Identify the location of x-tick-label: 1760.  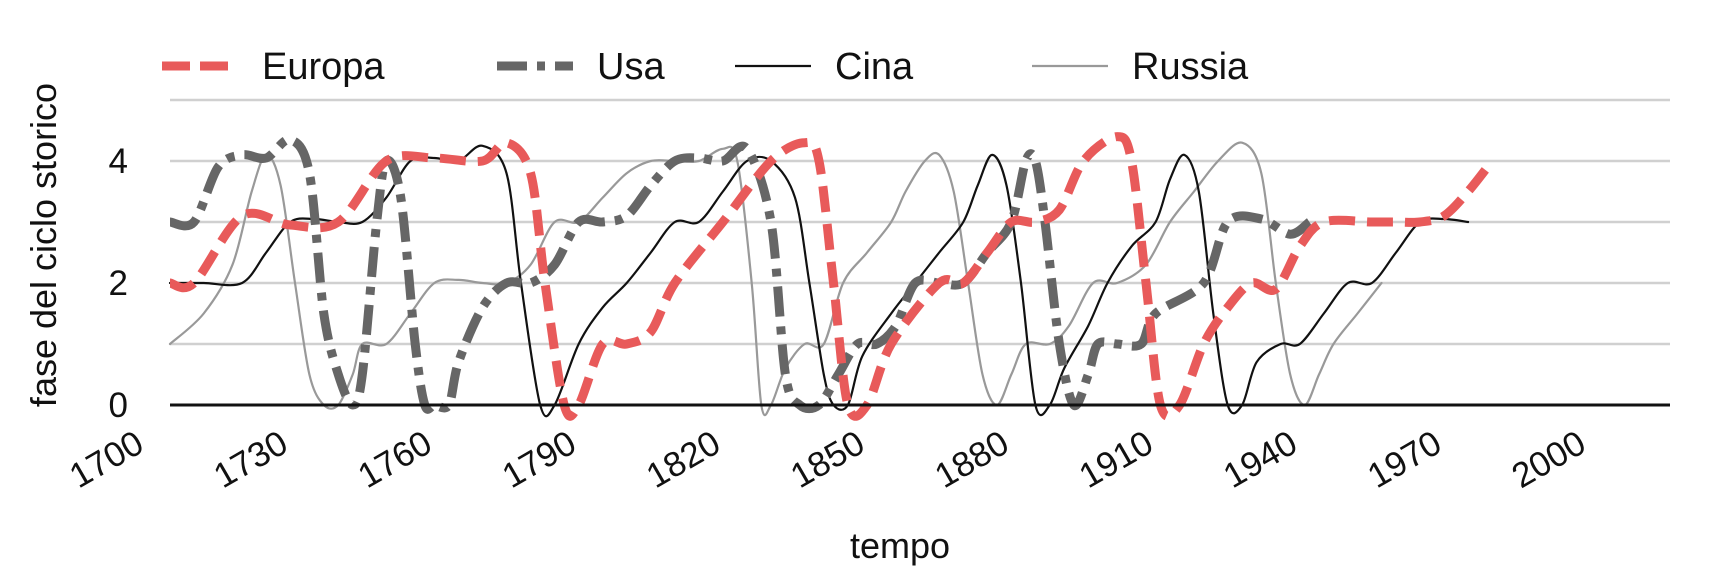
(394, 459).